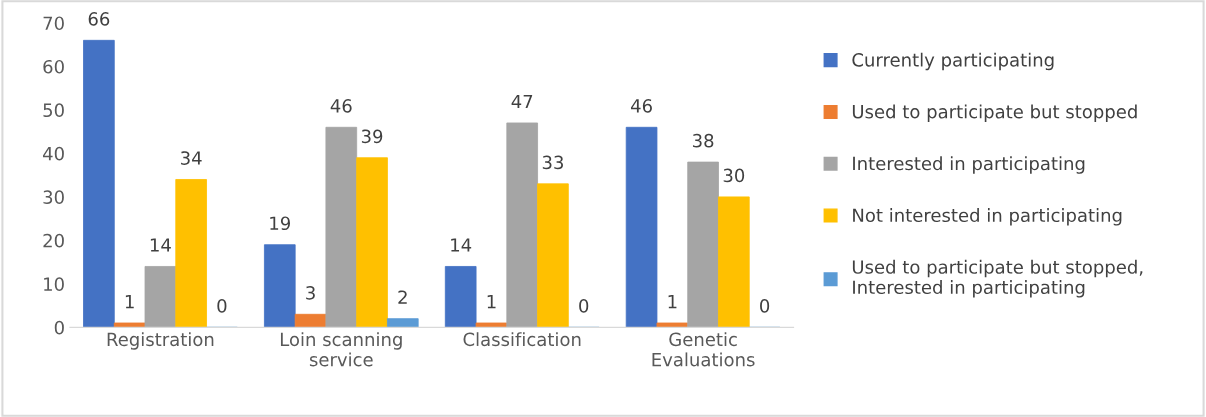 This screenshot has width=1206, height=417. Describe the element at coordinates (160, 341) in the screenshot. I see `x-tick-label: Registration` at that location.